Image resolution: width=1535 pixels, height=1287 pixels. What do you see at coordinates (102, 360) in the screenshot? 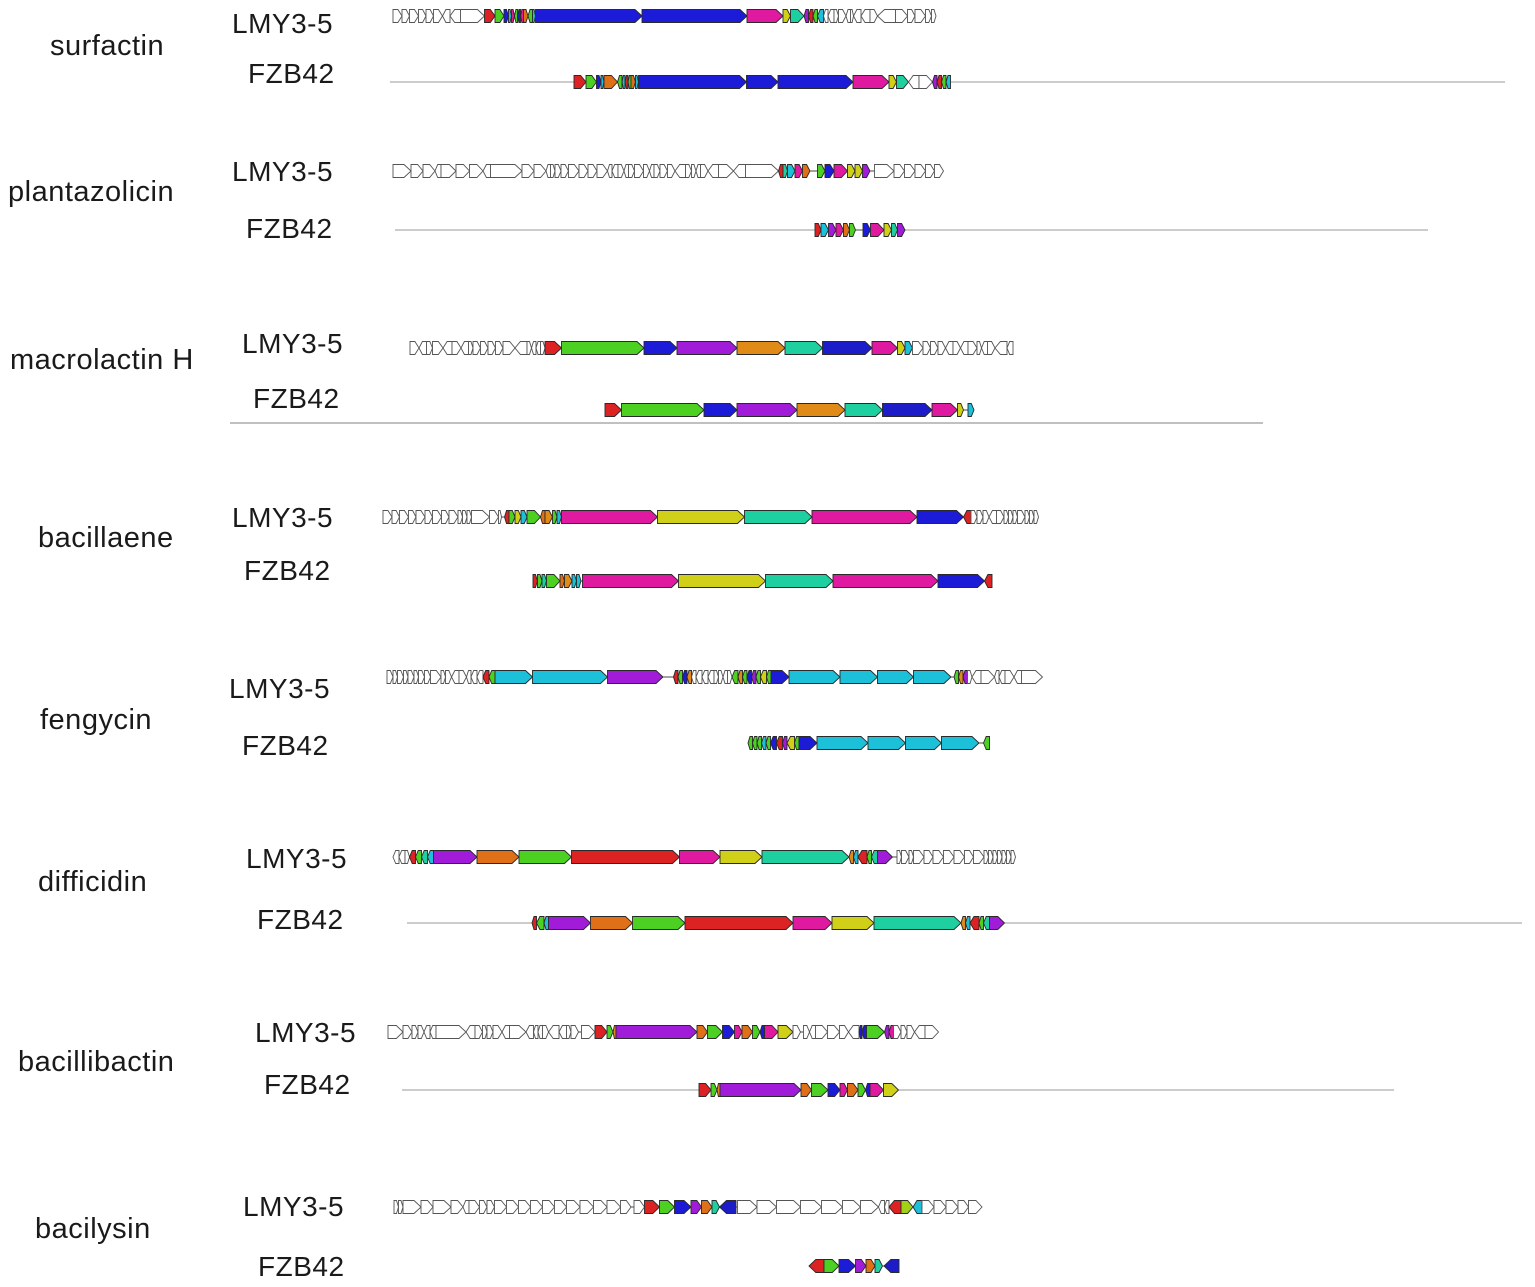
I see `cluster-name-macrolactin-h: macrolactin H` at bounding box center [102, 360].